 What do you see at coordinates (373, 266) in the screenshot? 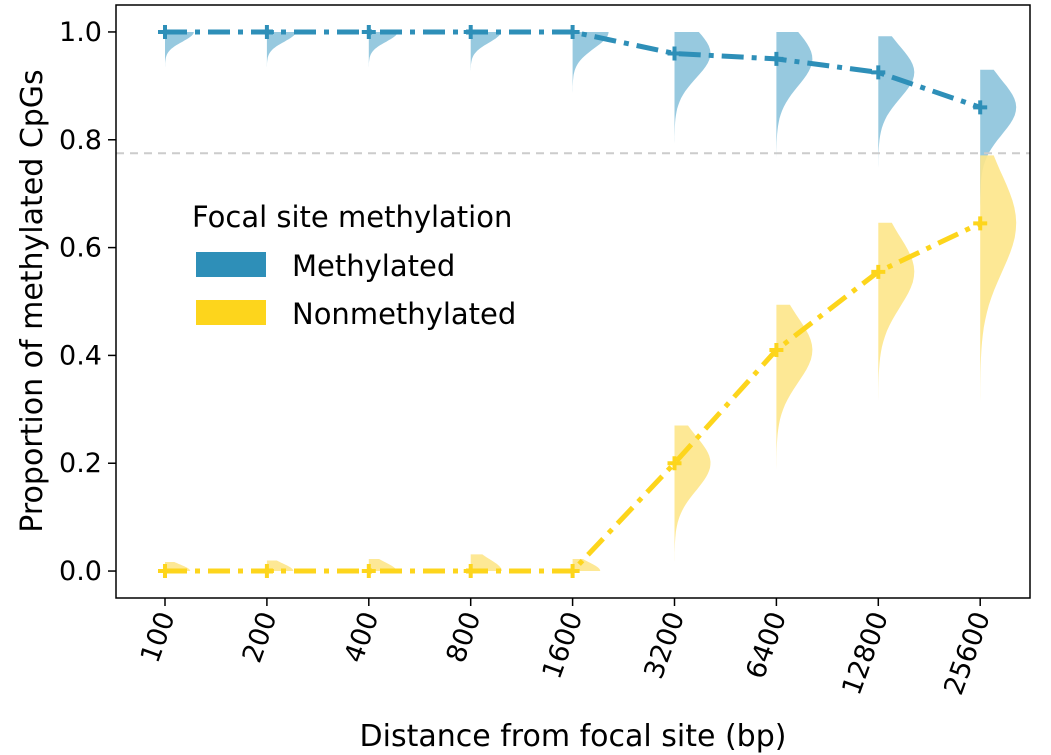
I see `legend-label-methylated: Methylated` at bounding box center [373, 266].